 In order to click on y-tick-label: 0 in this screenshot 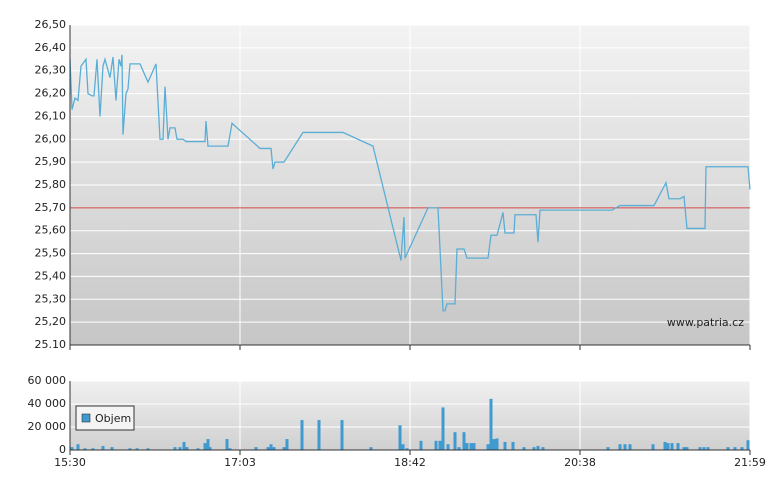, I will do `click(62, 449)`.